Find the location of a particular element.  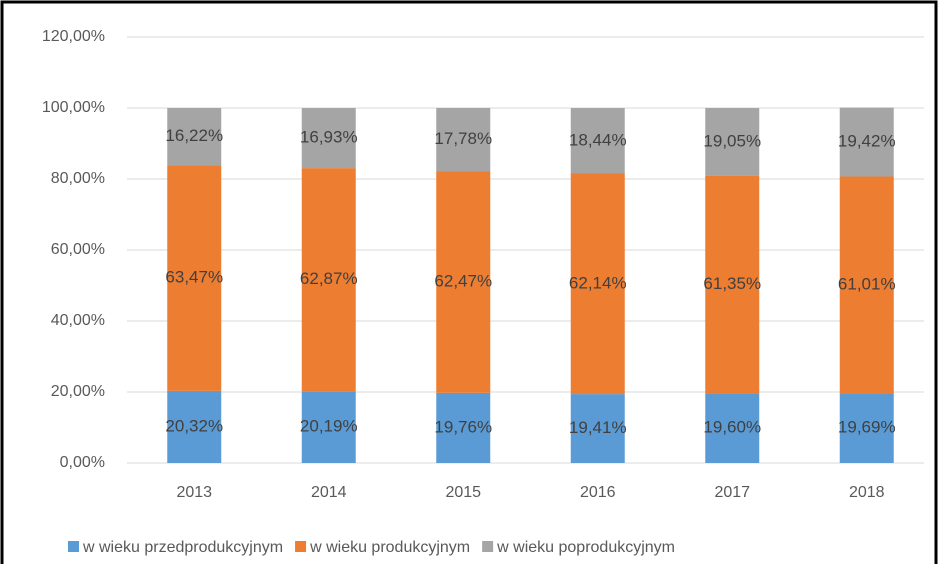

data-label: 20,32% is located at coordinates (194, 425).